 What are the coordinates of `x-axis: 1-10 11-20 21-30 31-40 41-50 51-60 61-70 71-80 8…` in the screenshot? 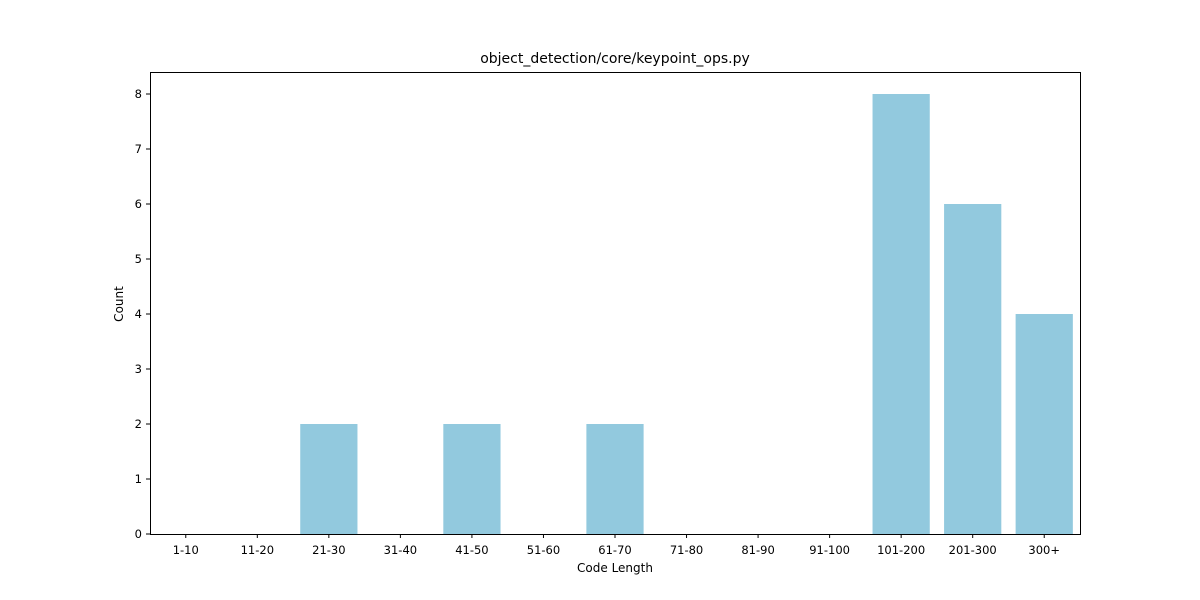 It's located at (616, 545).